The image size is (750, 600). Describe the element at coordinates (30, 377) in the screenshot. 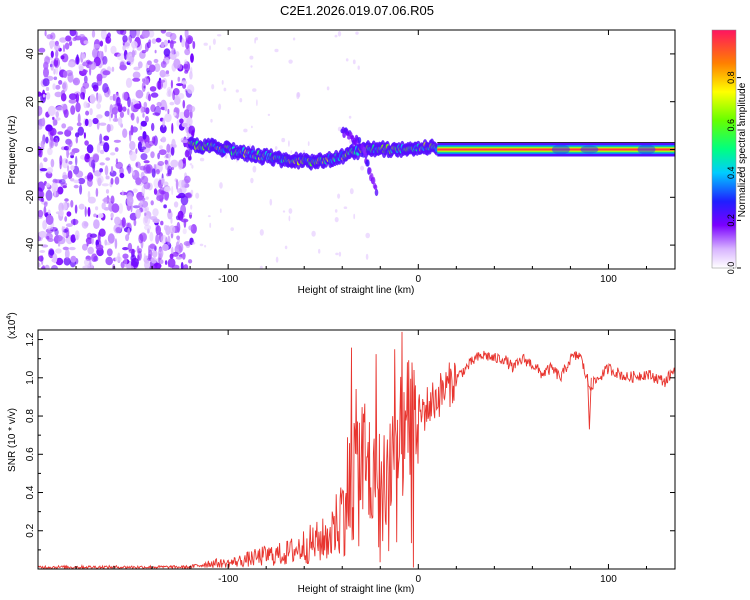

I see `y-tick-label: 1.0` at that location.